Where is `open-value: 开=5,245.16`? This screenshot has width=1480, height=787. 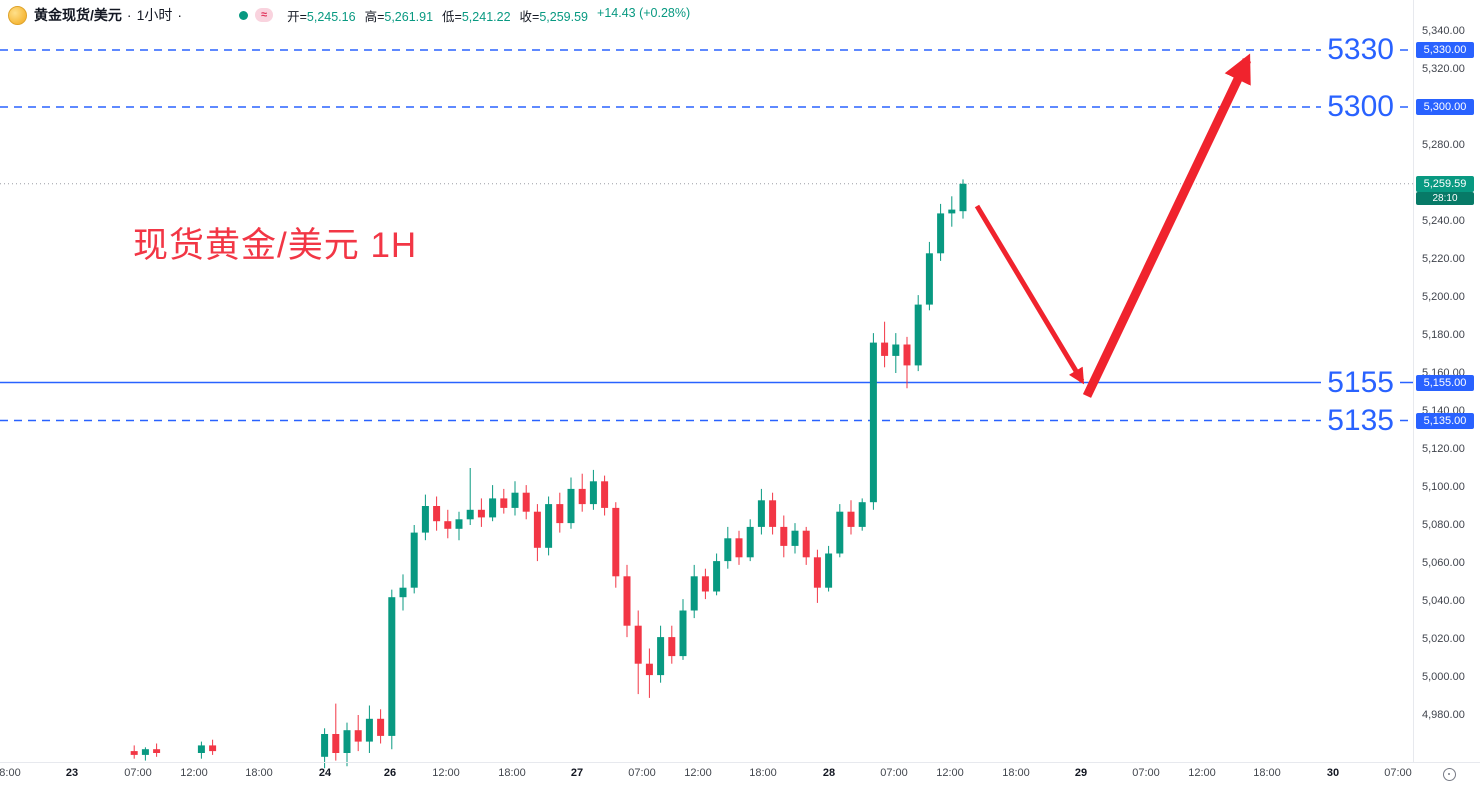
open-value: 开=5,245.16 is located at coordinates (321, 15).